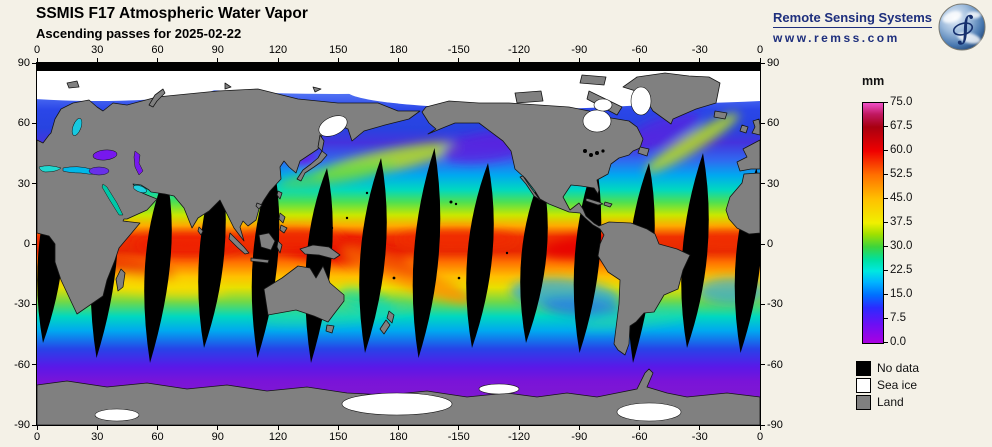  Describe the element at coordinates (901, 246) in the screenshot. I see `colorbar-tick-label: 30.0` at that location.